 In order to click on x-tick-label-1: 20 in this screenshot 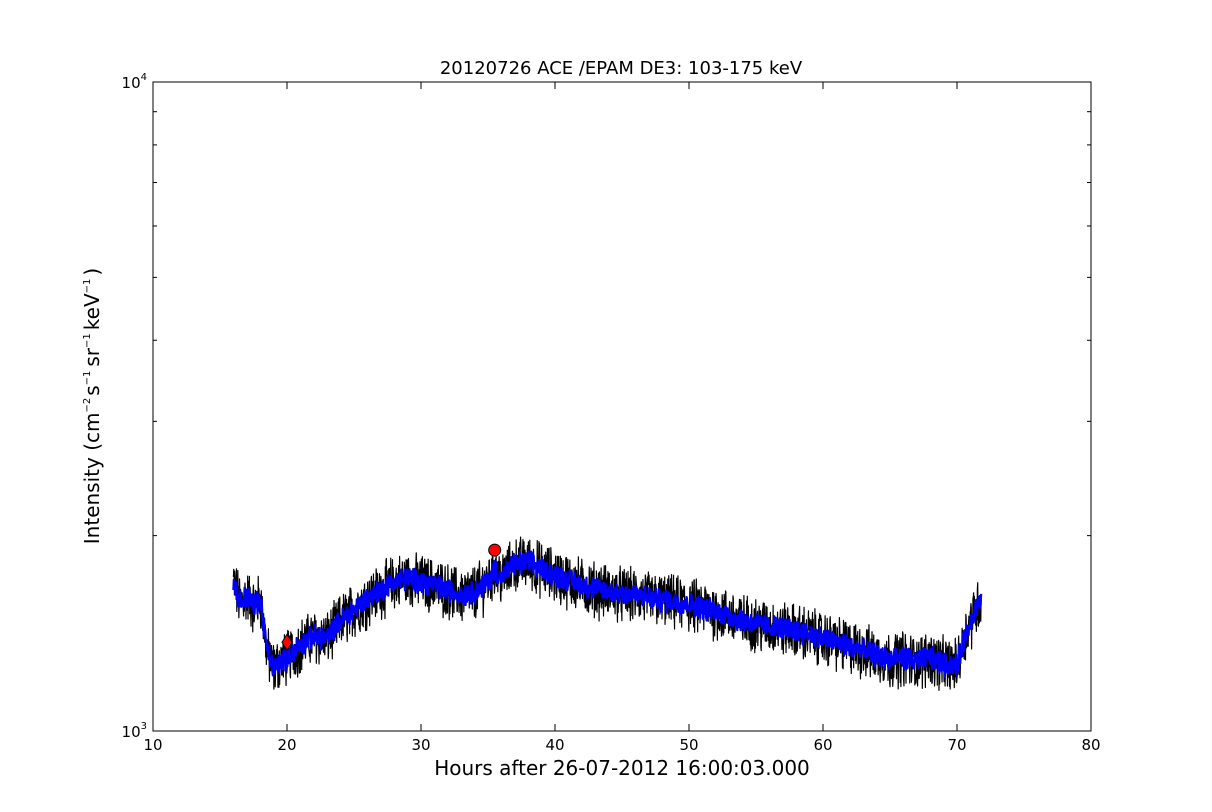, I will do `click(286, 745)`.